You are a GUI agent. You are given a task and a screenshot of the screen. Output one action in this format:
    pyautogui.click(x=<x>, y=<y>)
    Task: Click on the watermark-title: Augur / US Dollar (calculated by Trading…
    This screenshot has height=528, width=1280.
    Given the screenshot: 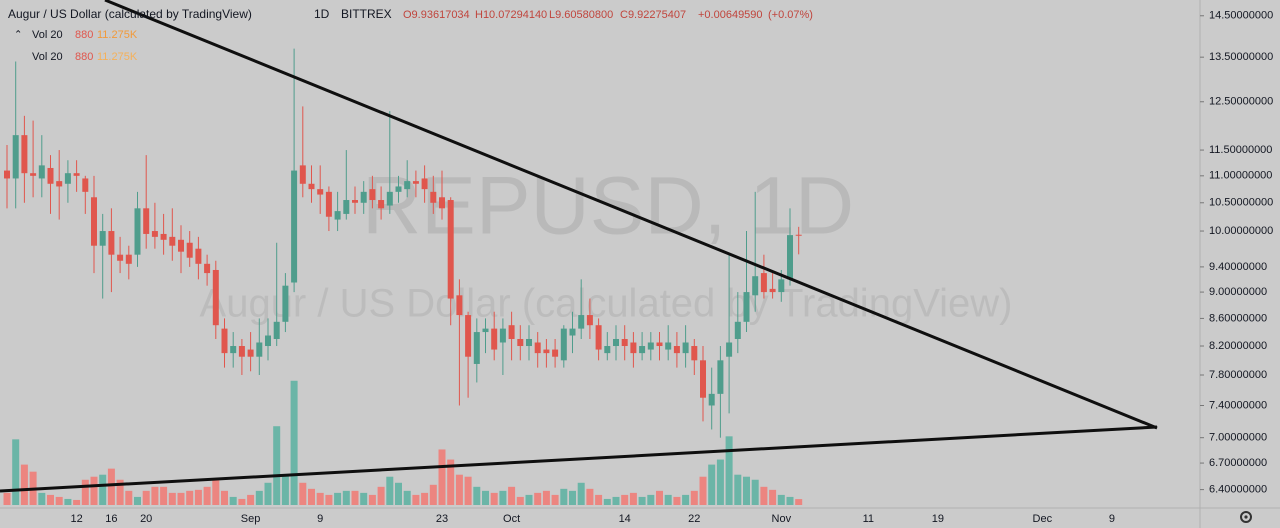 What is the action you would take?
    pyautogui.click(x=606, y=304)
    